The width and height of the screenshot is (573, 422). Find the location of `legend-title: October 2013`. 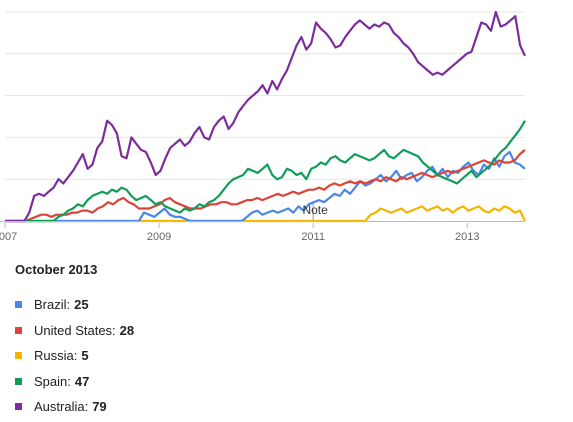

legend-title: October 2013 is located at coordinates (56, 269).